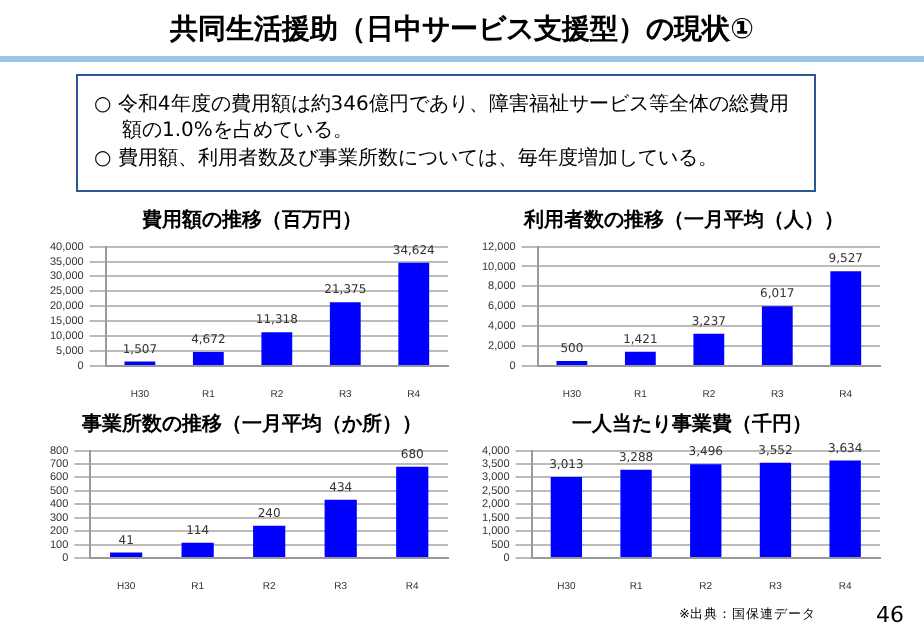  Describe the element at coordinates (890, 614) in the screenshot. I see `text: 46` at that location.